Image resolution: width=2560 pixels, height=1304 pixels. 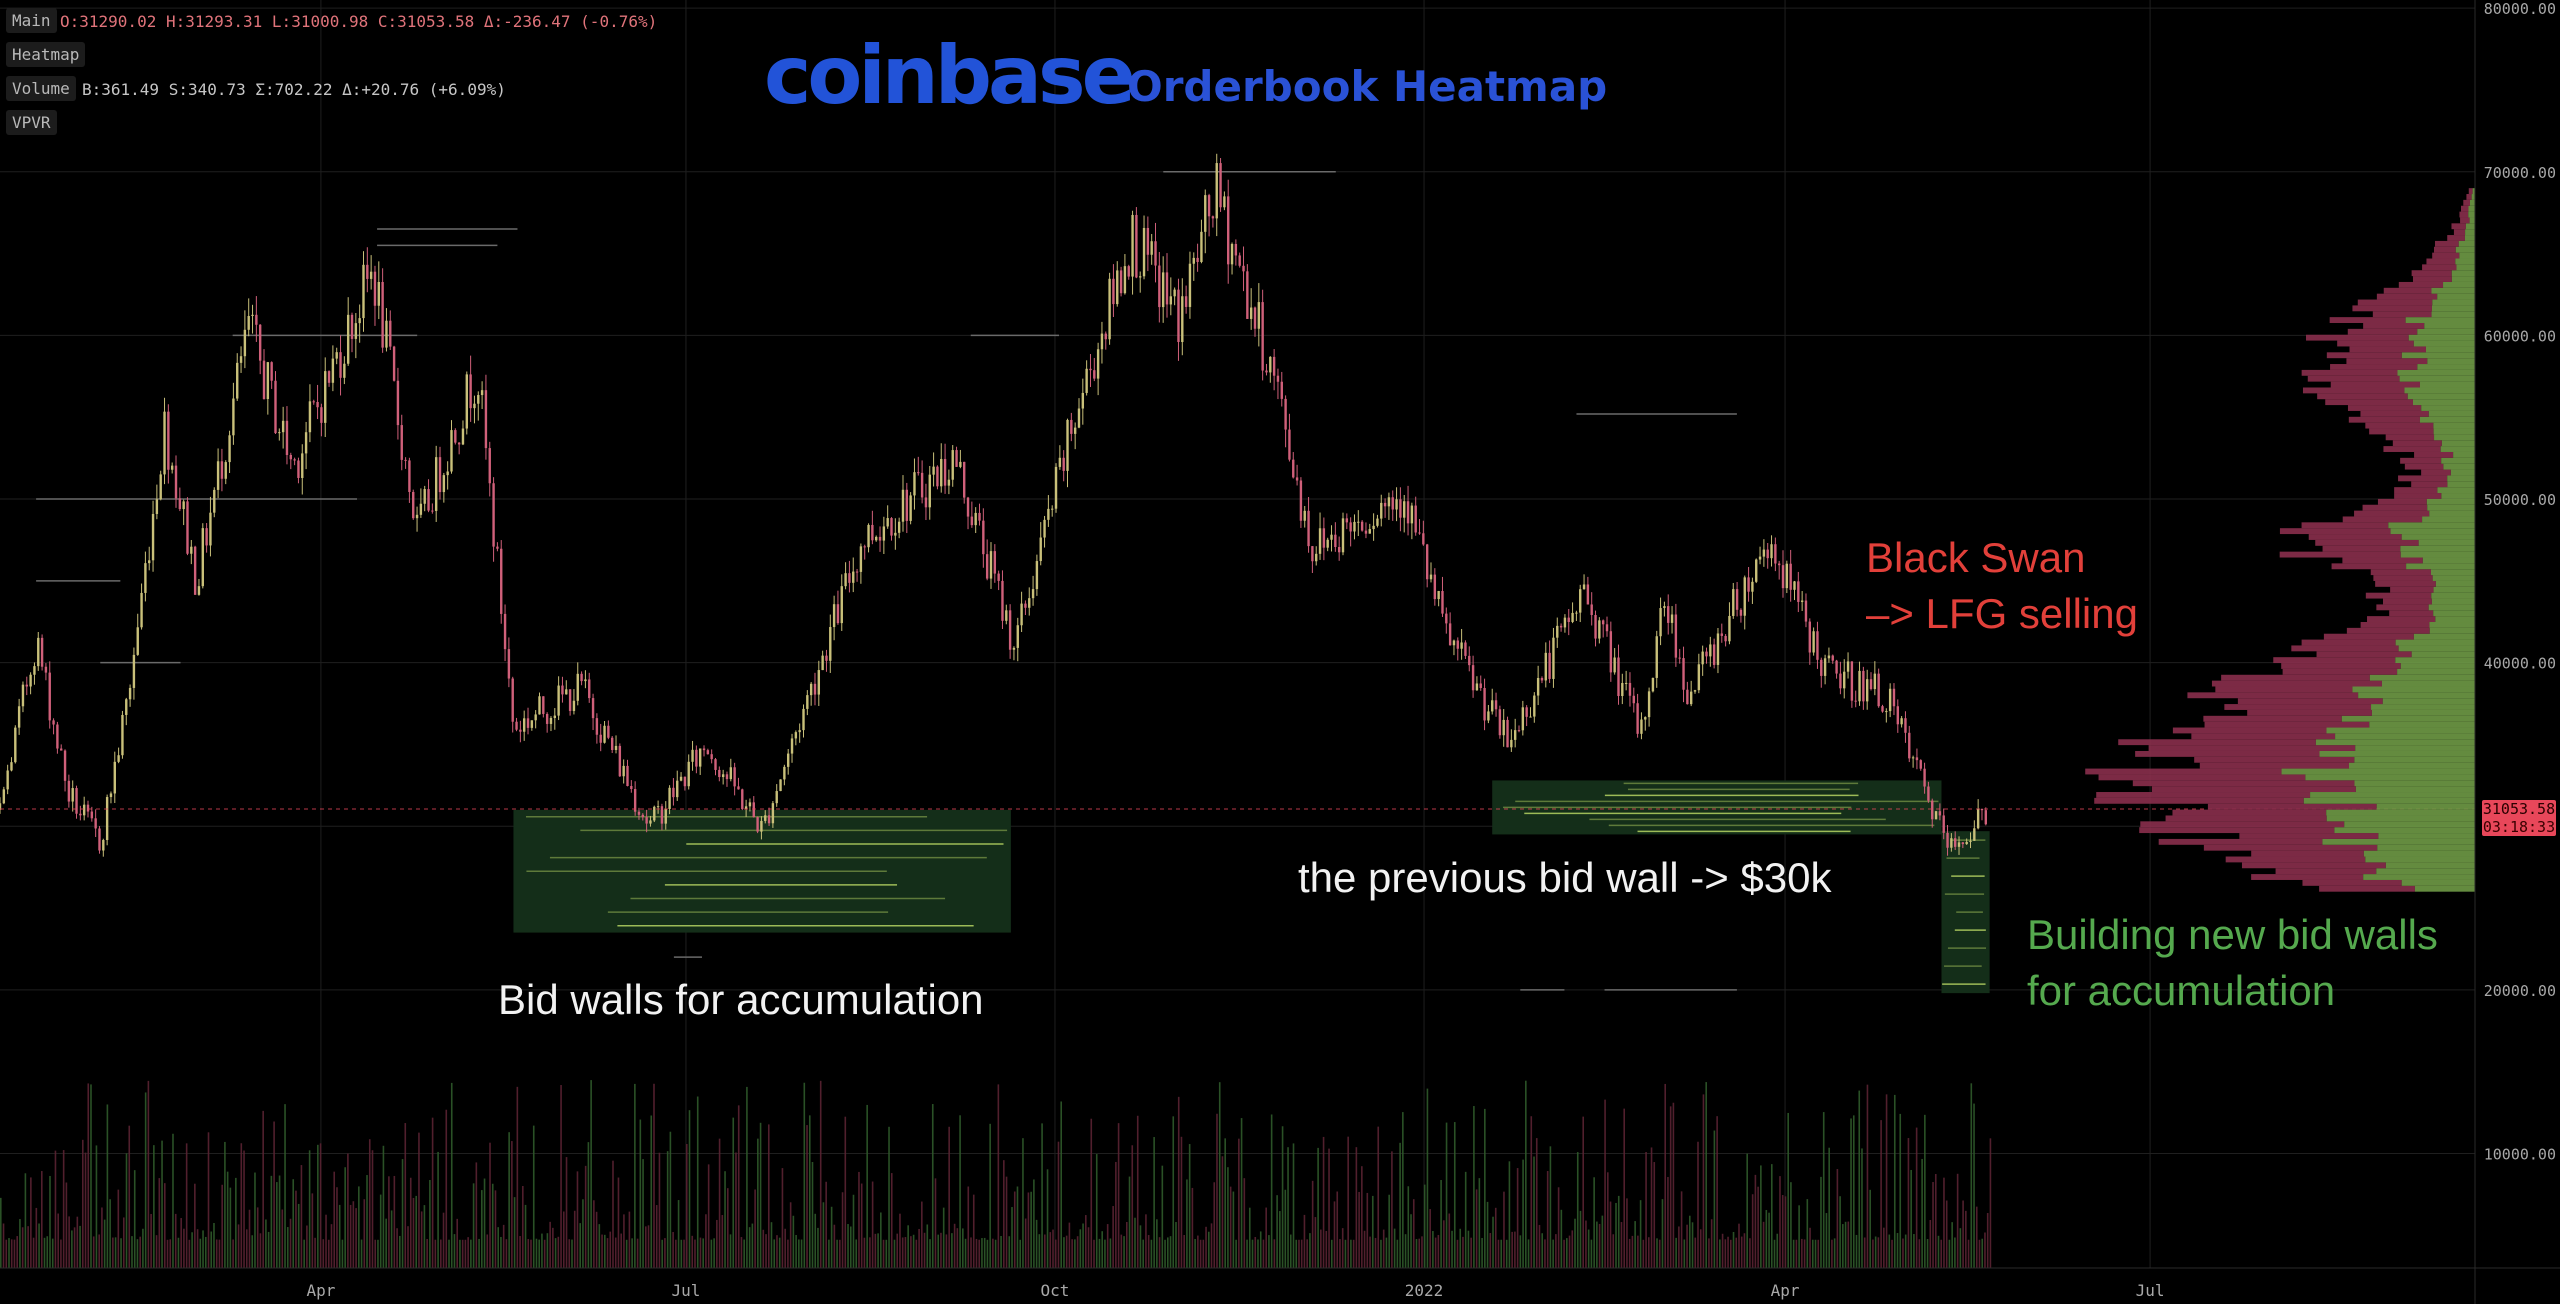 What do you see at coordinates (1424, 1290) in the screenshot?
I see `x-tick-label: 2022` at bounding box center [1424, 1290].